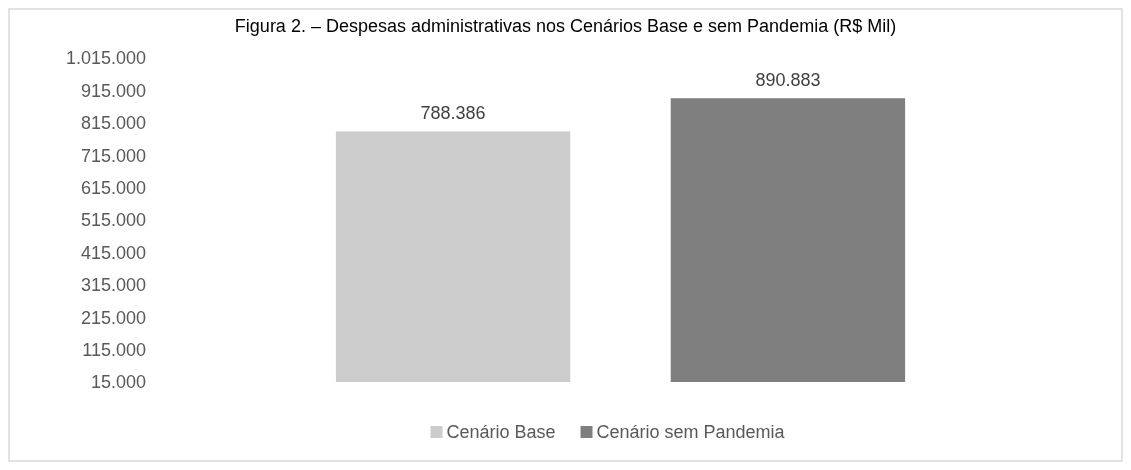 The image size is (1131, 470). Describe the element at coordinates (113, 285) in the screenshot. I see `y-tick-label: 315.000` at that location.